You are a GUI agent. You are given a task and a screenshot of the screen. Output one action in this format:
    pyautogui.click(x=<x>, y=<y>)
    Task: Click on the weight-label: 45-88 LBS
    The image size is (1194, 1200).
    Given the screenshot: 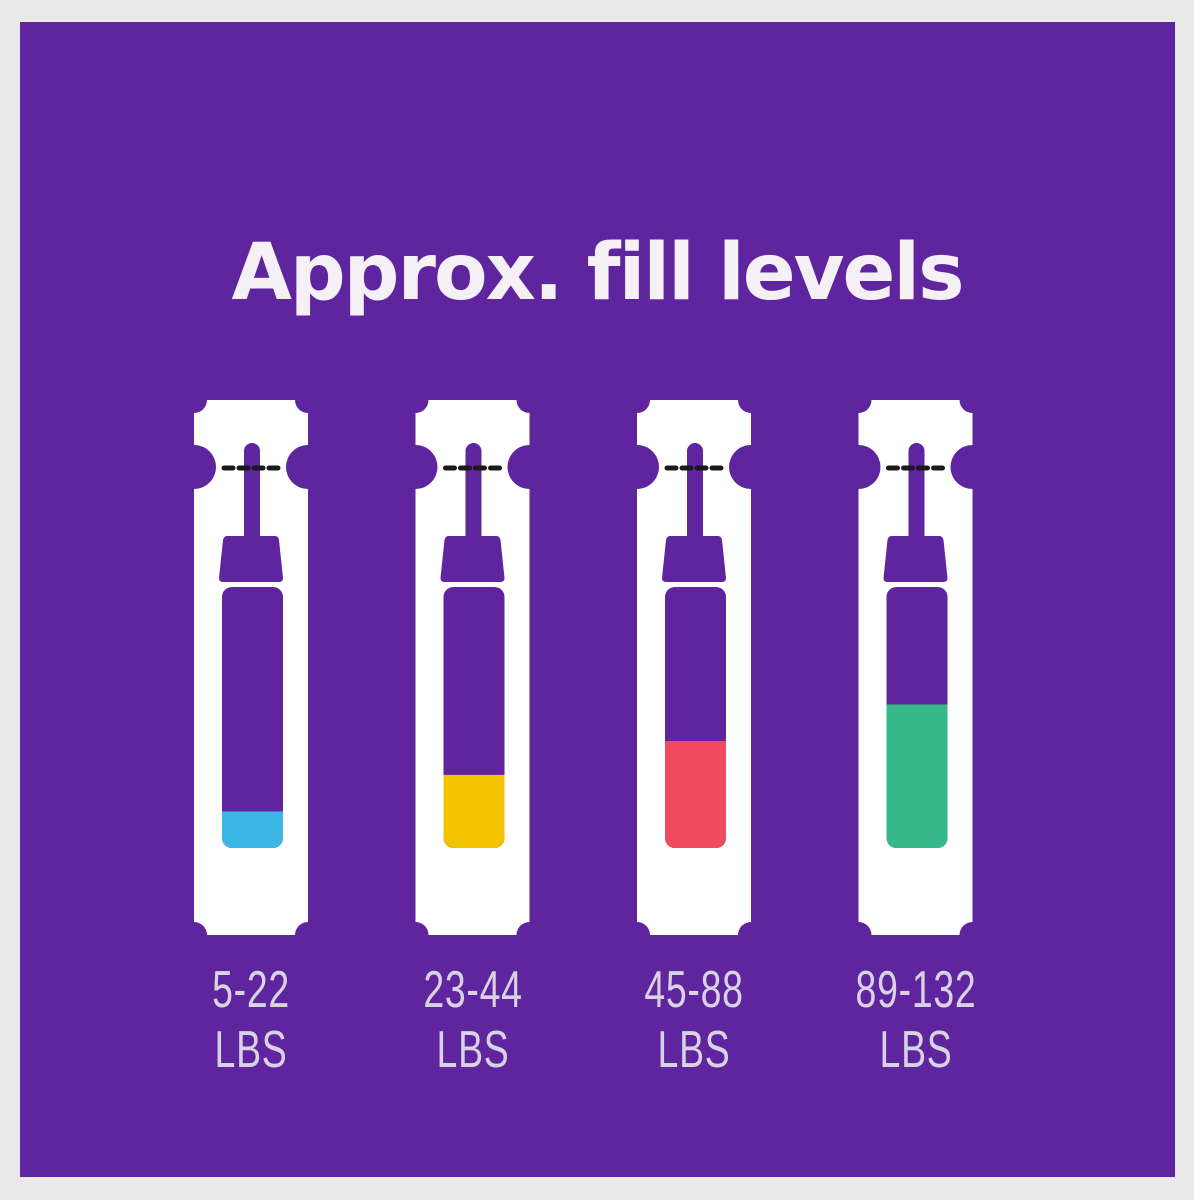 What is the action you would take?
    pyautogui.click(x=694, y=1020)
    